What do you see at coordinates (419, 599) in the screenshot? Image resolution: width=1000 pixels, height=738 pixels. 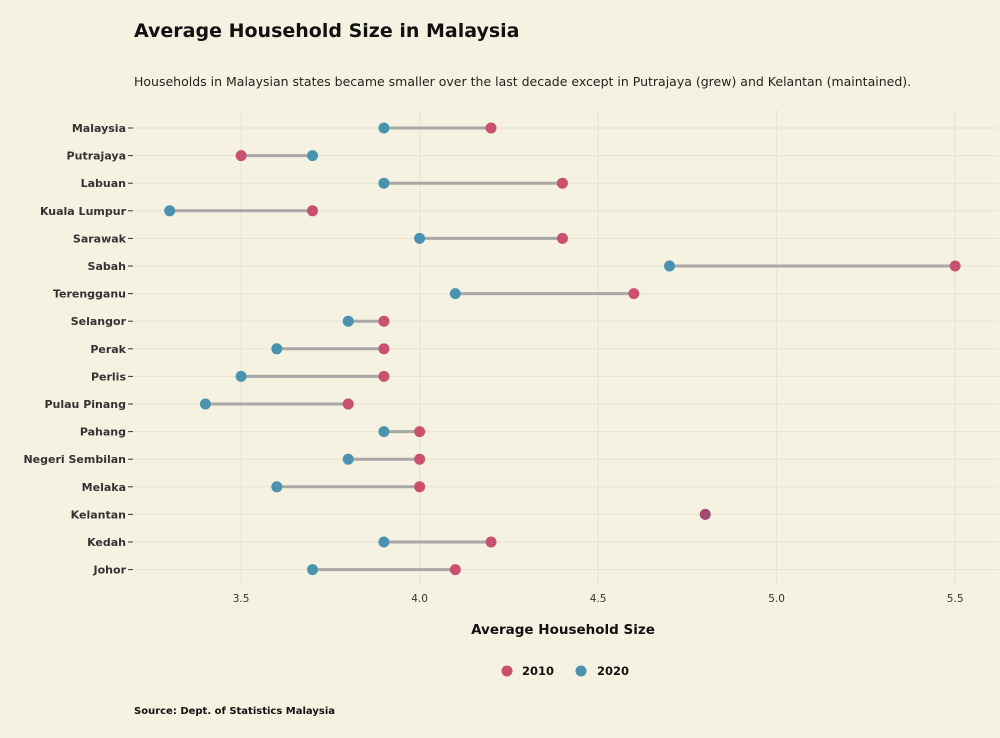 I see `x-tick-label-4-0: 4.0` at bounding box center [419, 599].